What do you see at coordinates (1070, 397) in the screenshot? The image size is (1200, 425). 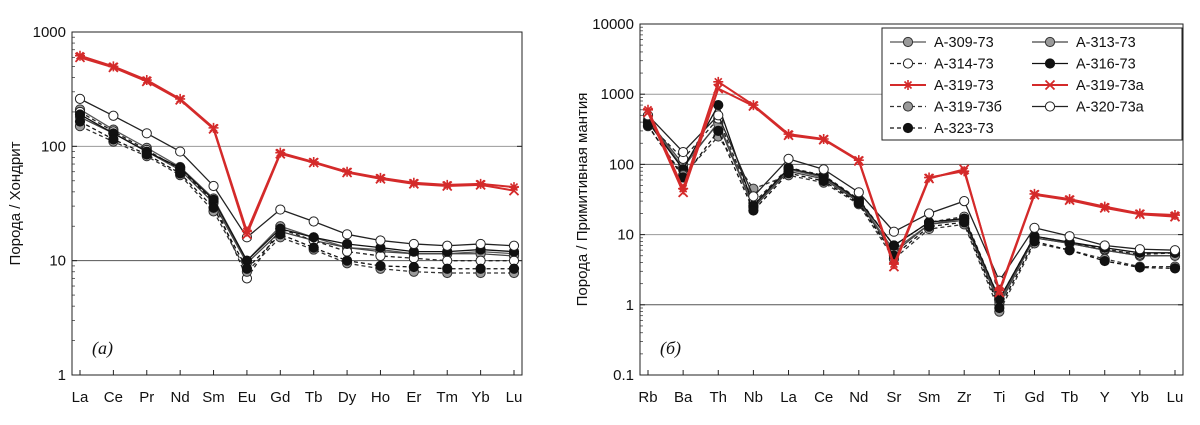 I see `x-tick-label: Tb` at bounding box center [1070, 397].